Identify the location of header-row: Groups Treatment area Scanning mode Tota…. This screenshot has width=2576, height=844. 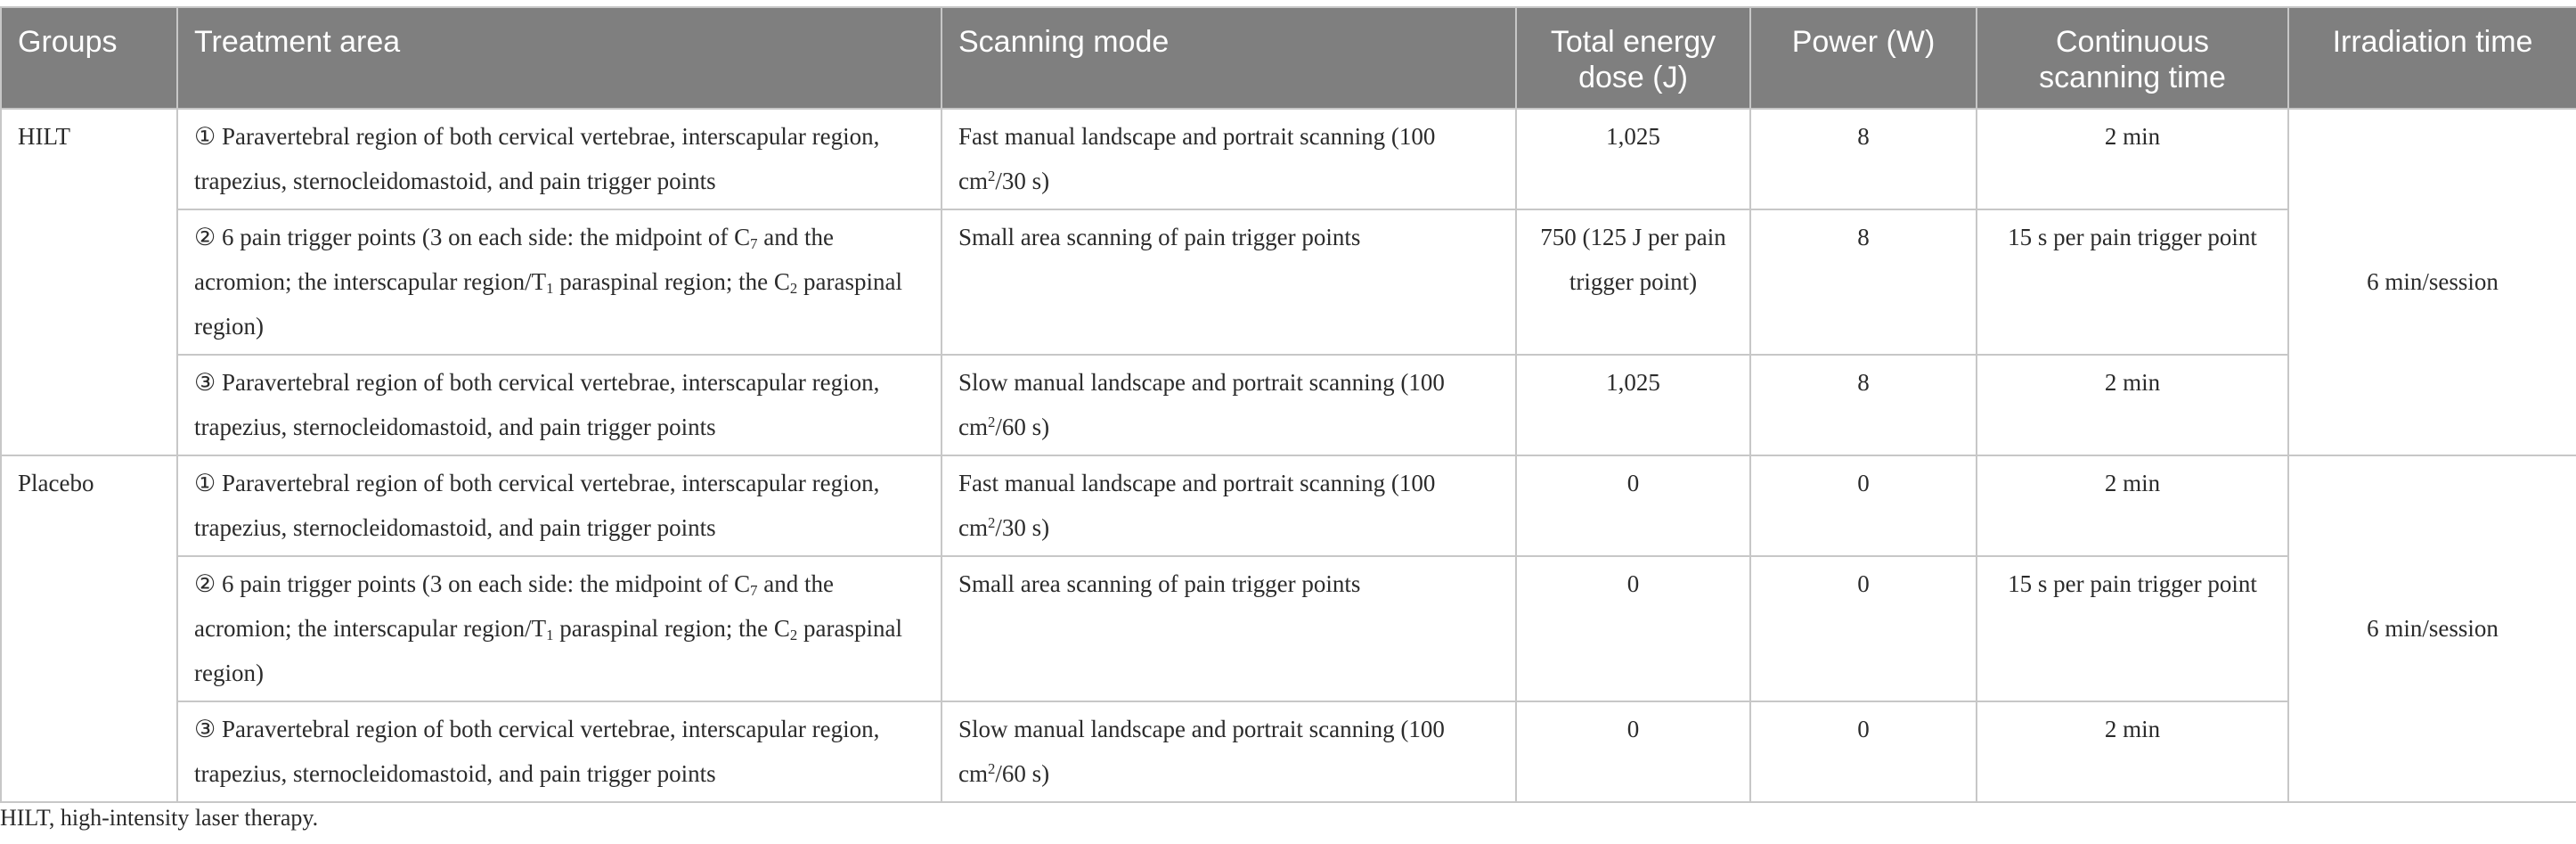
(1288, 58).